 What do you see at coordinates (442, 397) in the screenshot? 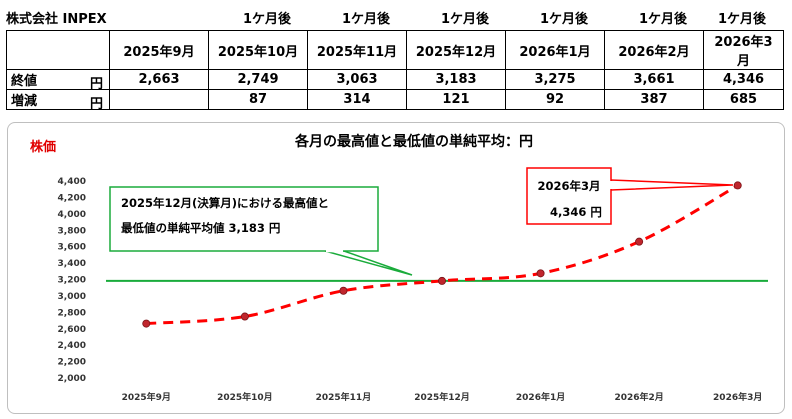
I see `x-tick-label: 2025年12月` at bounding box center [442, 397].